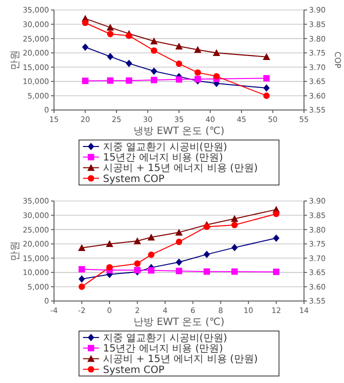 This screenshot has width=344, height=383. Describe the element at coordinates (179, 131) in the screenshot. I see `x-axis-title: 냉방 EWT 온도 (℃)` at that location.